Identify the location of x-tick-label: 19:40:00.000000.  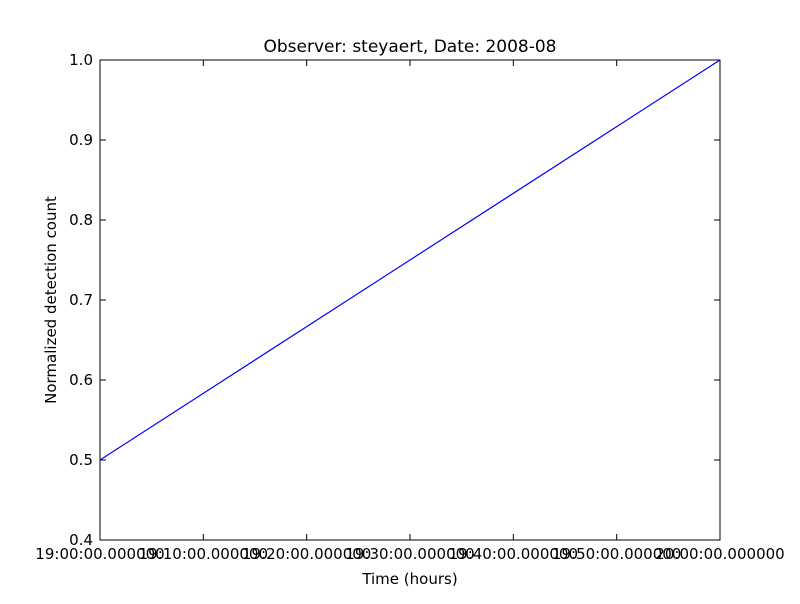
(513, 554).